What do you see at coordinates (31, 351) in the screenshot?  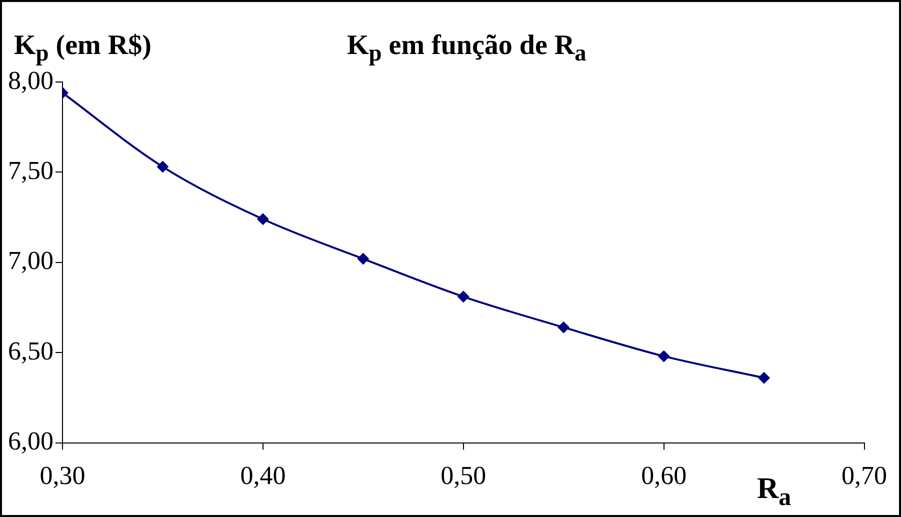 I see `y-tick-label: 6,50` at bounding box center [31, 351].